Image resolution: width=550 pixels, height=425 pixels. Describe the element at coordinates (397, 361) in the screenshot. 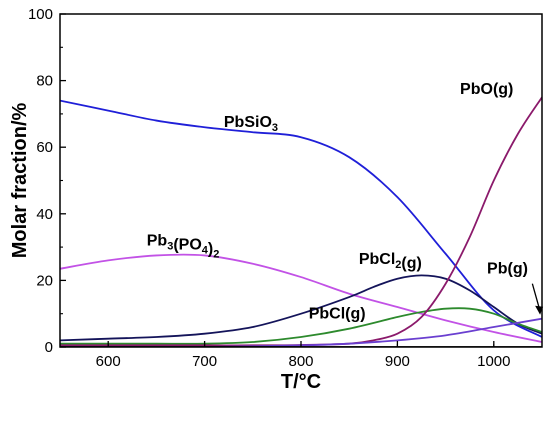

I see `x-tick-label: 900` at that location.